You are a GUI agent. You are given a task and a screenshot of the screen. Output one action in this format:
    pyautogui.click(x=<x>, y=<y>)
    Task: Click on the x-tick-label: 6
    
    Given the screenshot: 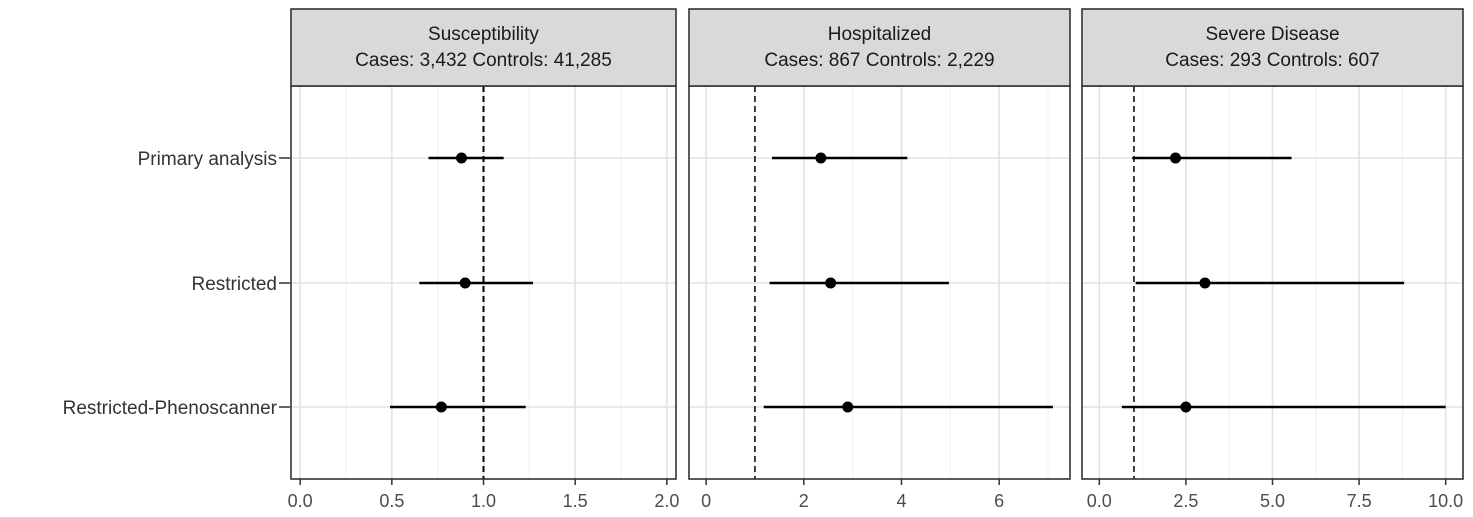 What is the action you would take?
    pyautogui.click(x=999, y=501)
    